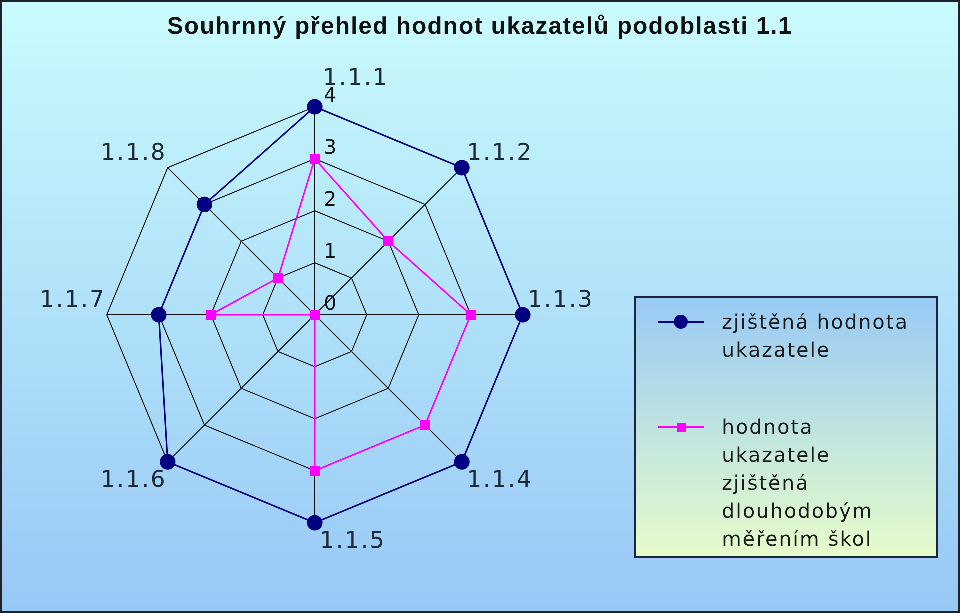 This screenshot has width=960, height=613. What do you see at coordinates (798, 483) in the screenshot?
I see `legend-label: hodnota ukazatele zjištěná dlouhodobým měřením škol` at bounding box center [798, 483].